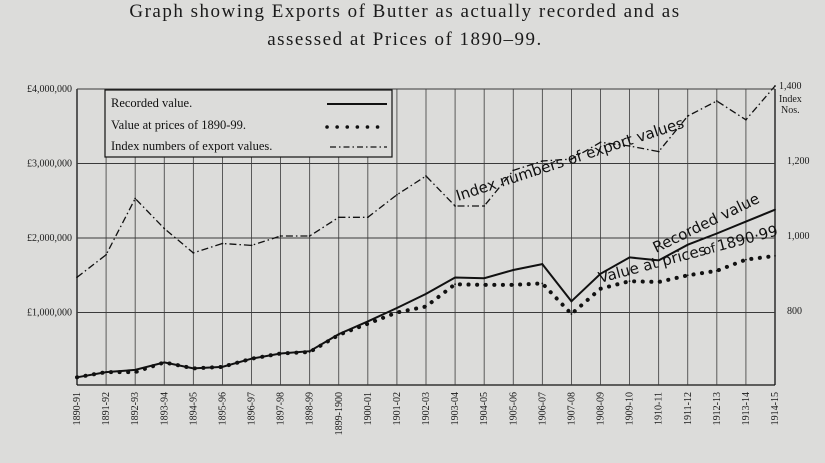 This screenshot has height=463, width=825. What do you see at coordinates (717, 408) in the screenshot?
I see `x-tick-label: 1912-13` at bounding box center [717, 408].